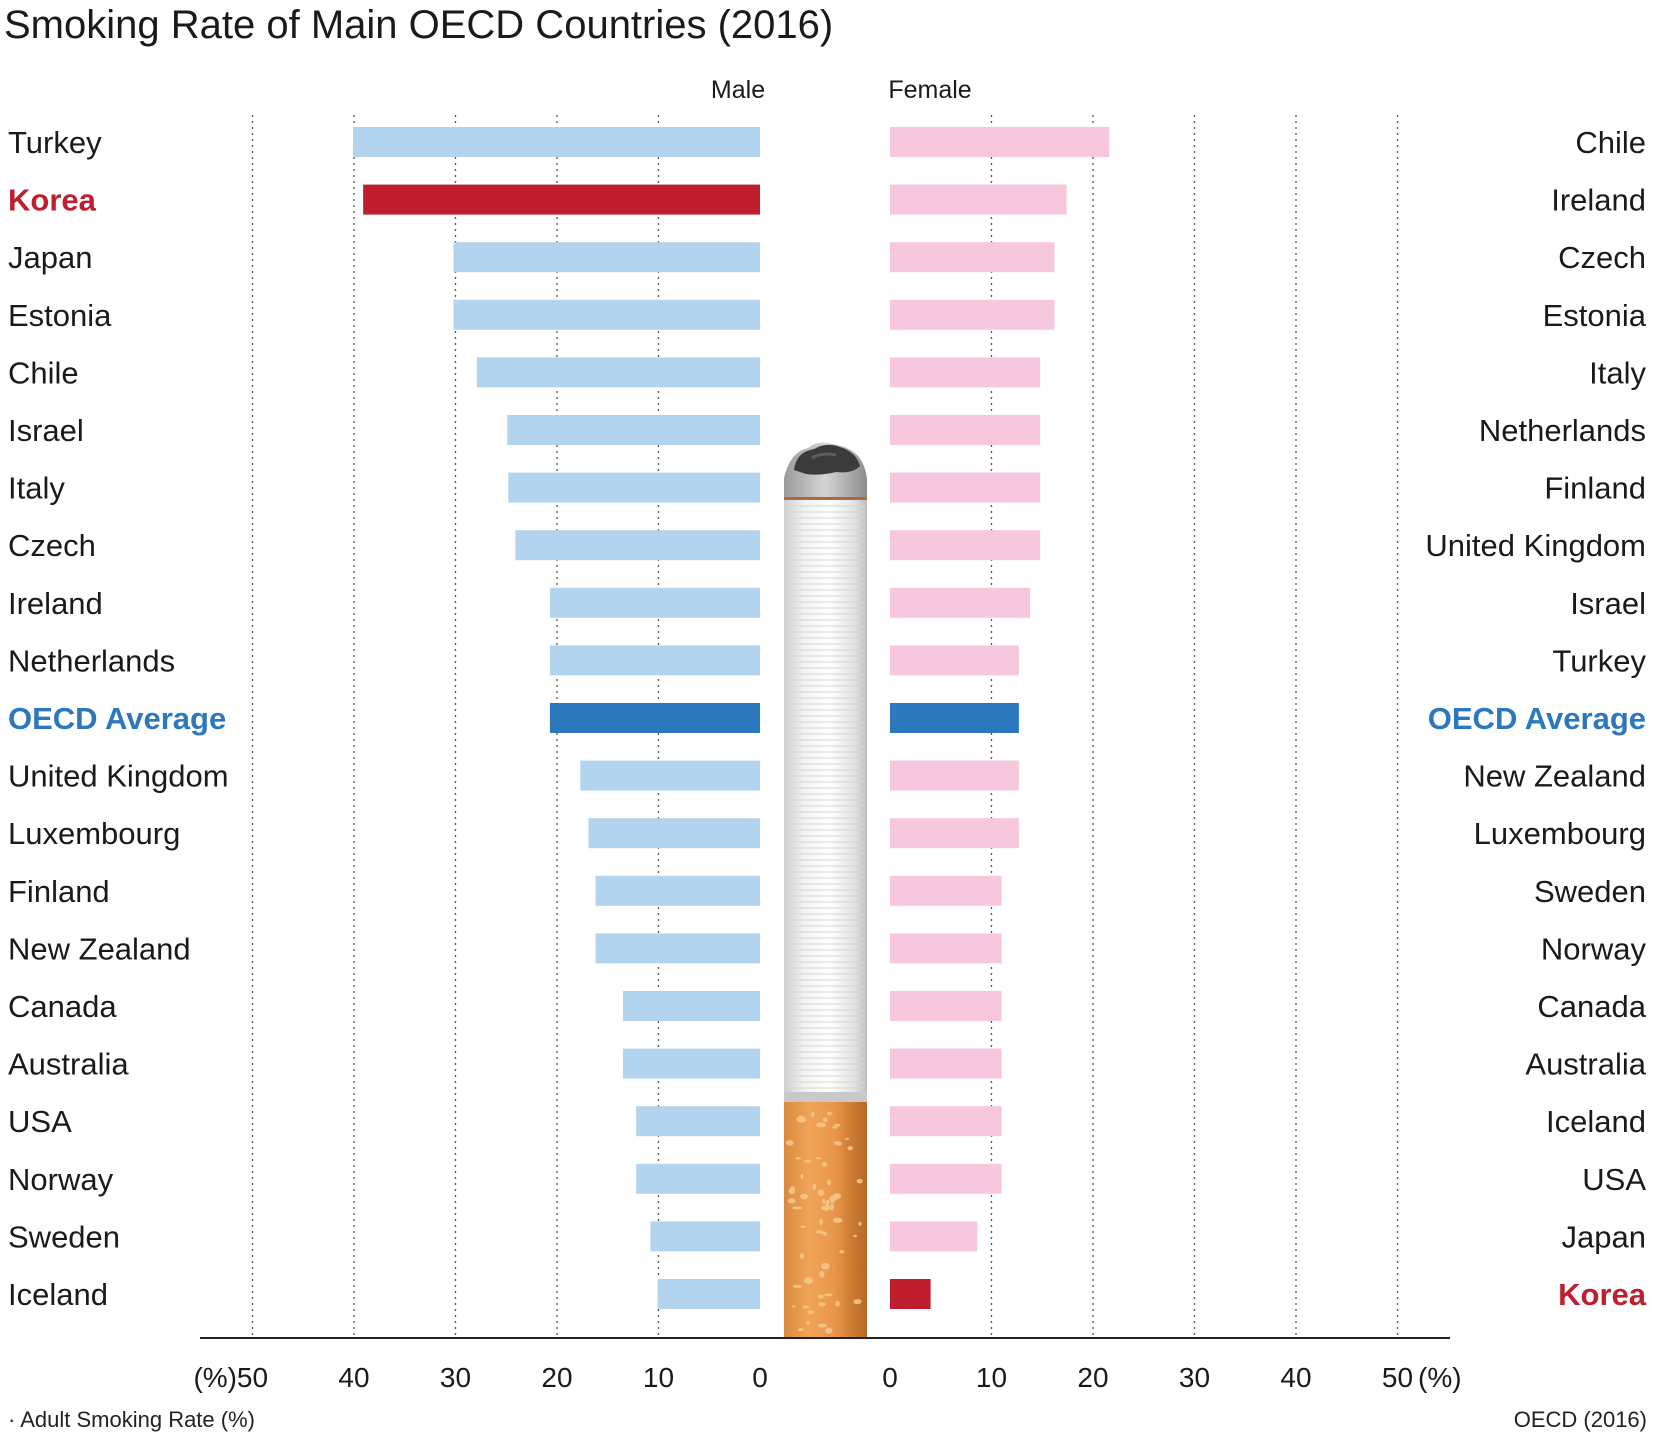 This screenshot has width=1655, height=1451. What do you see at coordinates (55, 142) in the screenshot?
I see `male-country-label-turkey: Turkey` at bounding box center [55, 142].